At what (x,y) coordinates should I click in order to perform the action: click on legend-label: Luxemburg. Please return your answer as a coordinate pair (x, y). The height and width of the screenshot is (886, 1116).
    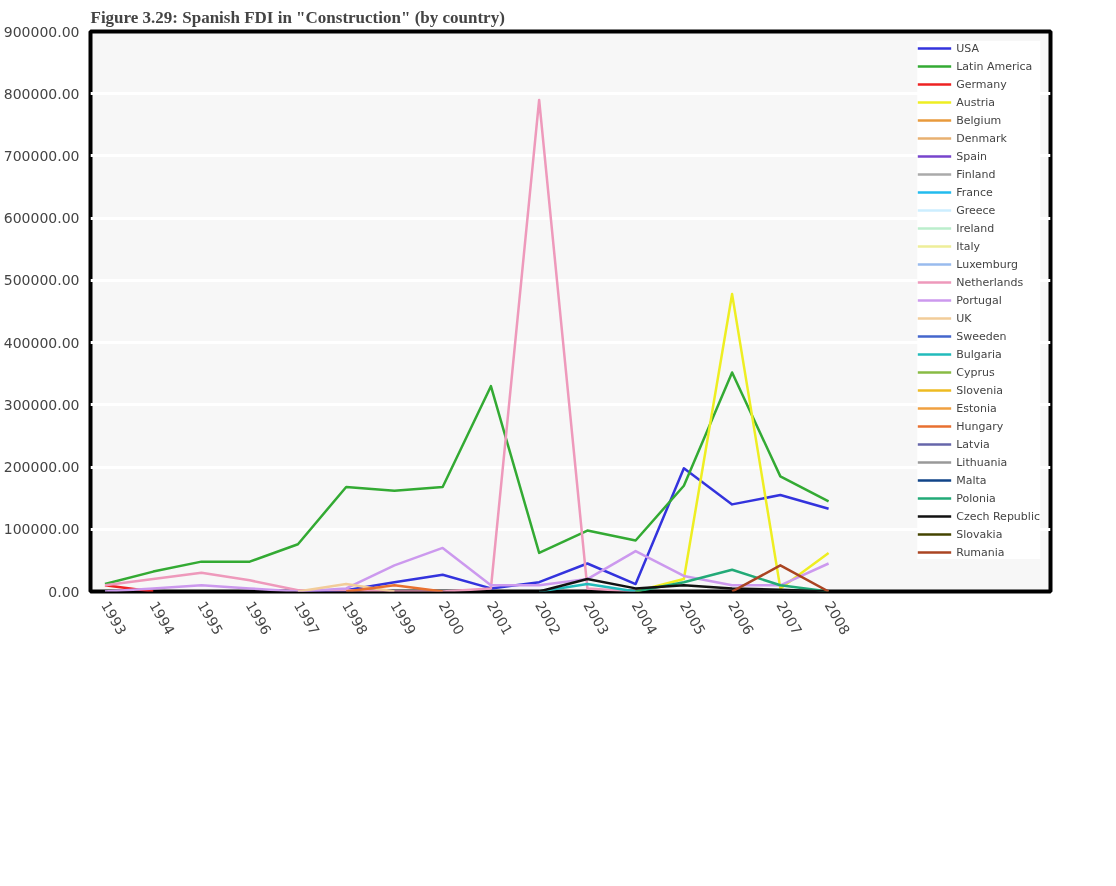
    Looking at the image, I should click on (987, 264).